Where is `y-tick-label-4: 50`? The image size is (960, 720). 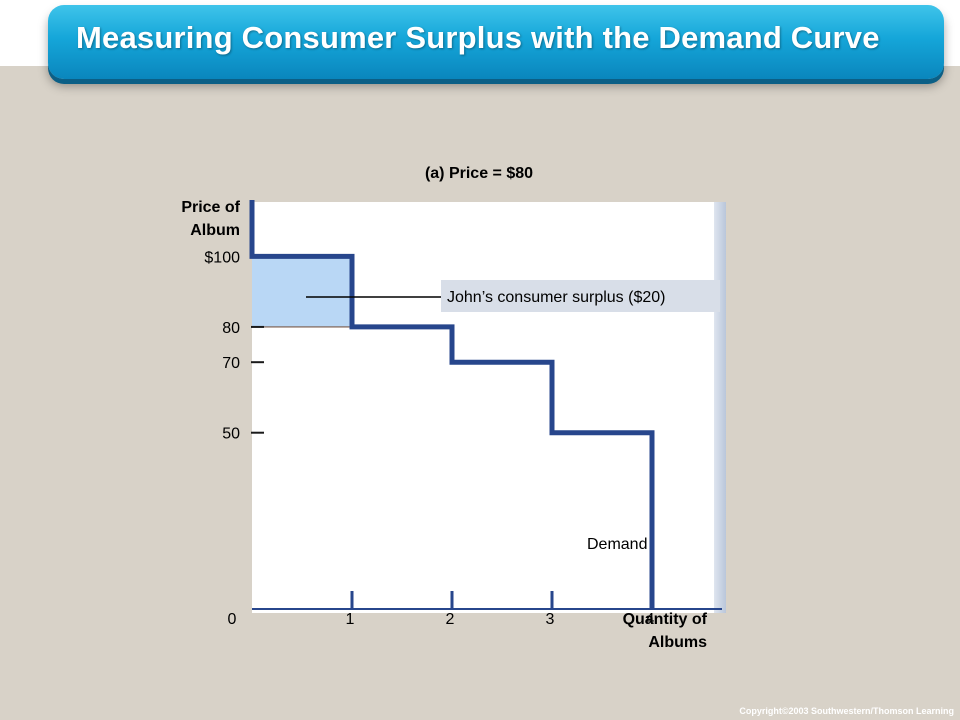 y-tick-label-4: 50 is located at coordinates (231, 434).